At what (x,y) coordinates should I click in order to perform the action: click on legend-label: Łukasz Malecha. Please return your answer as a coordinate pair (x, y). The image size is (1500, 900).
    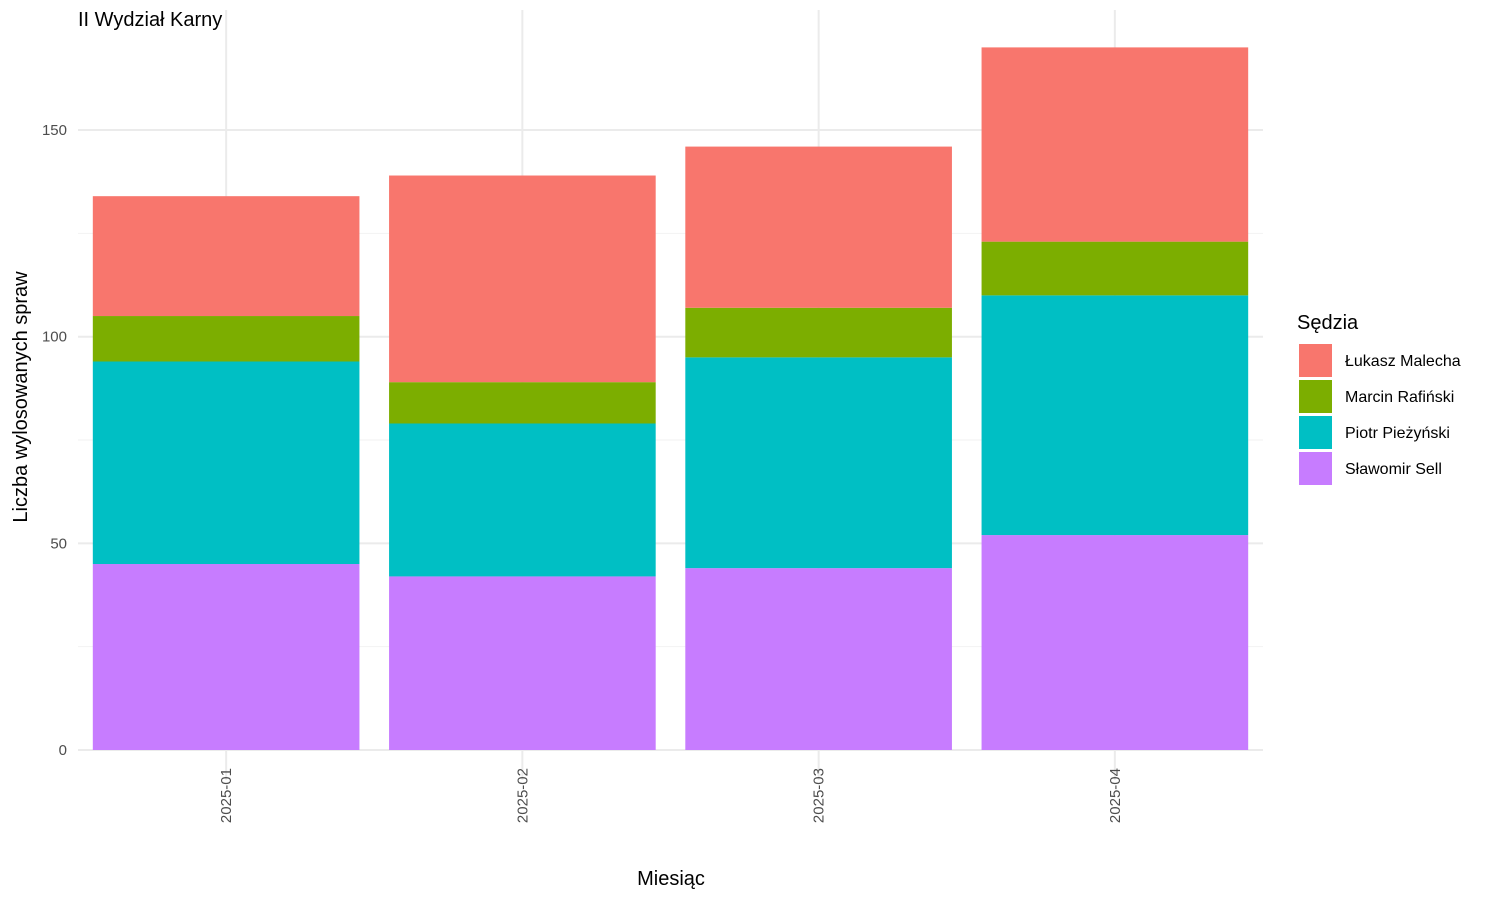
    Looking at the image, I should click on (1403, 361).